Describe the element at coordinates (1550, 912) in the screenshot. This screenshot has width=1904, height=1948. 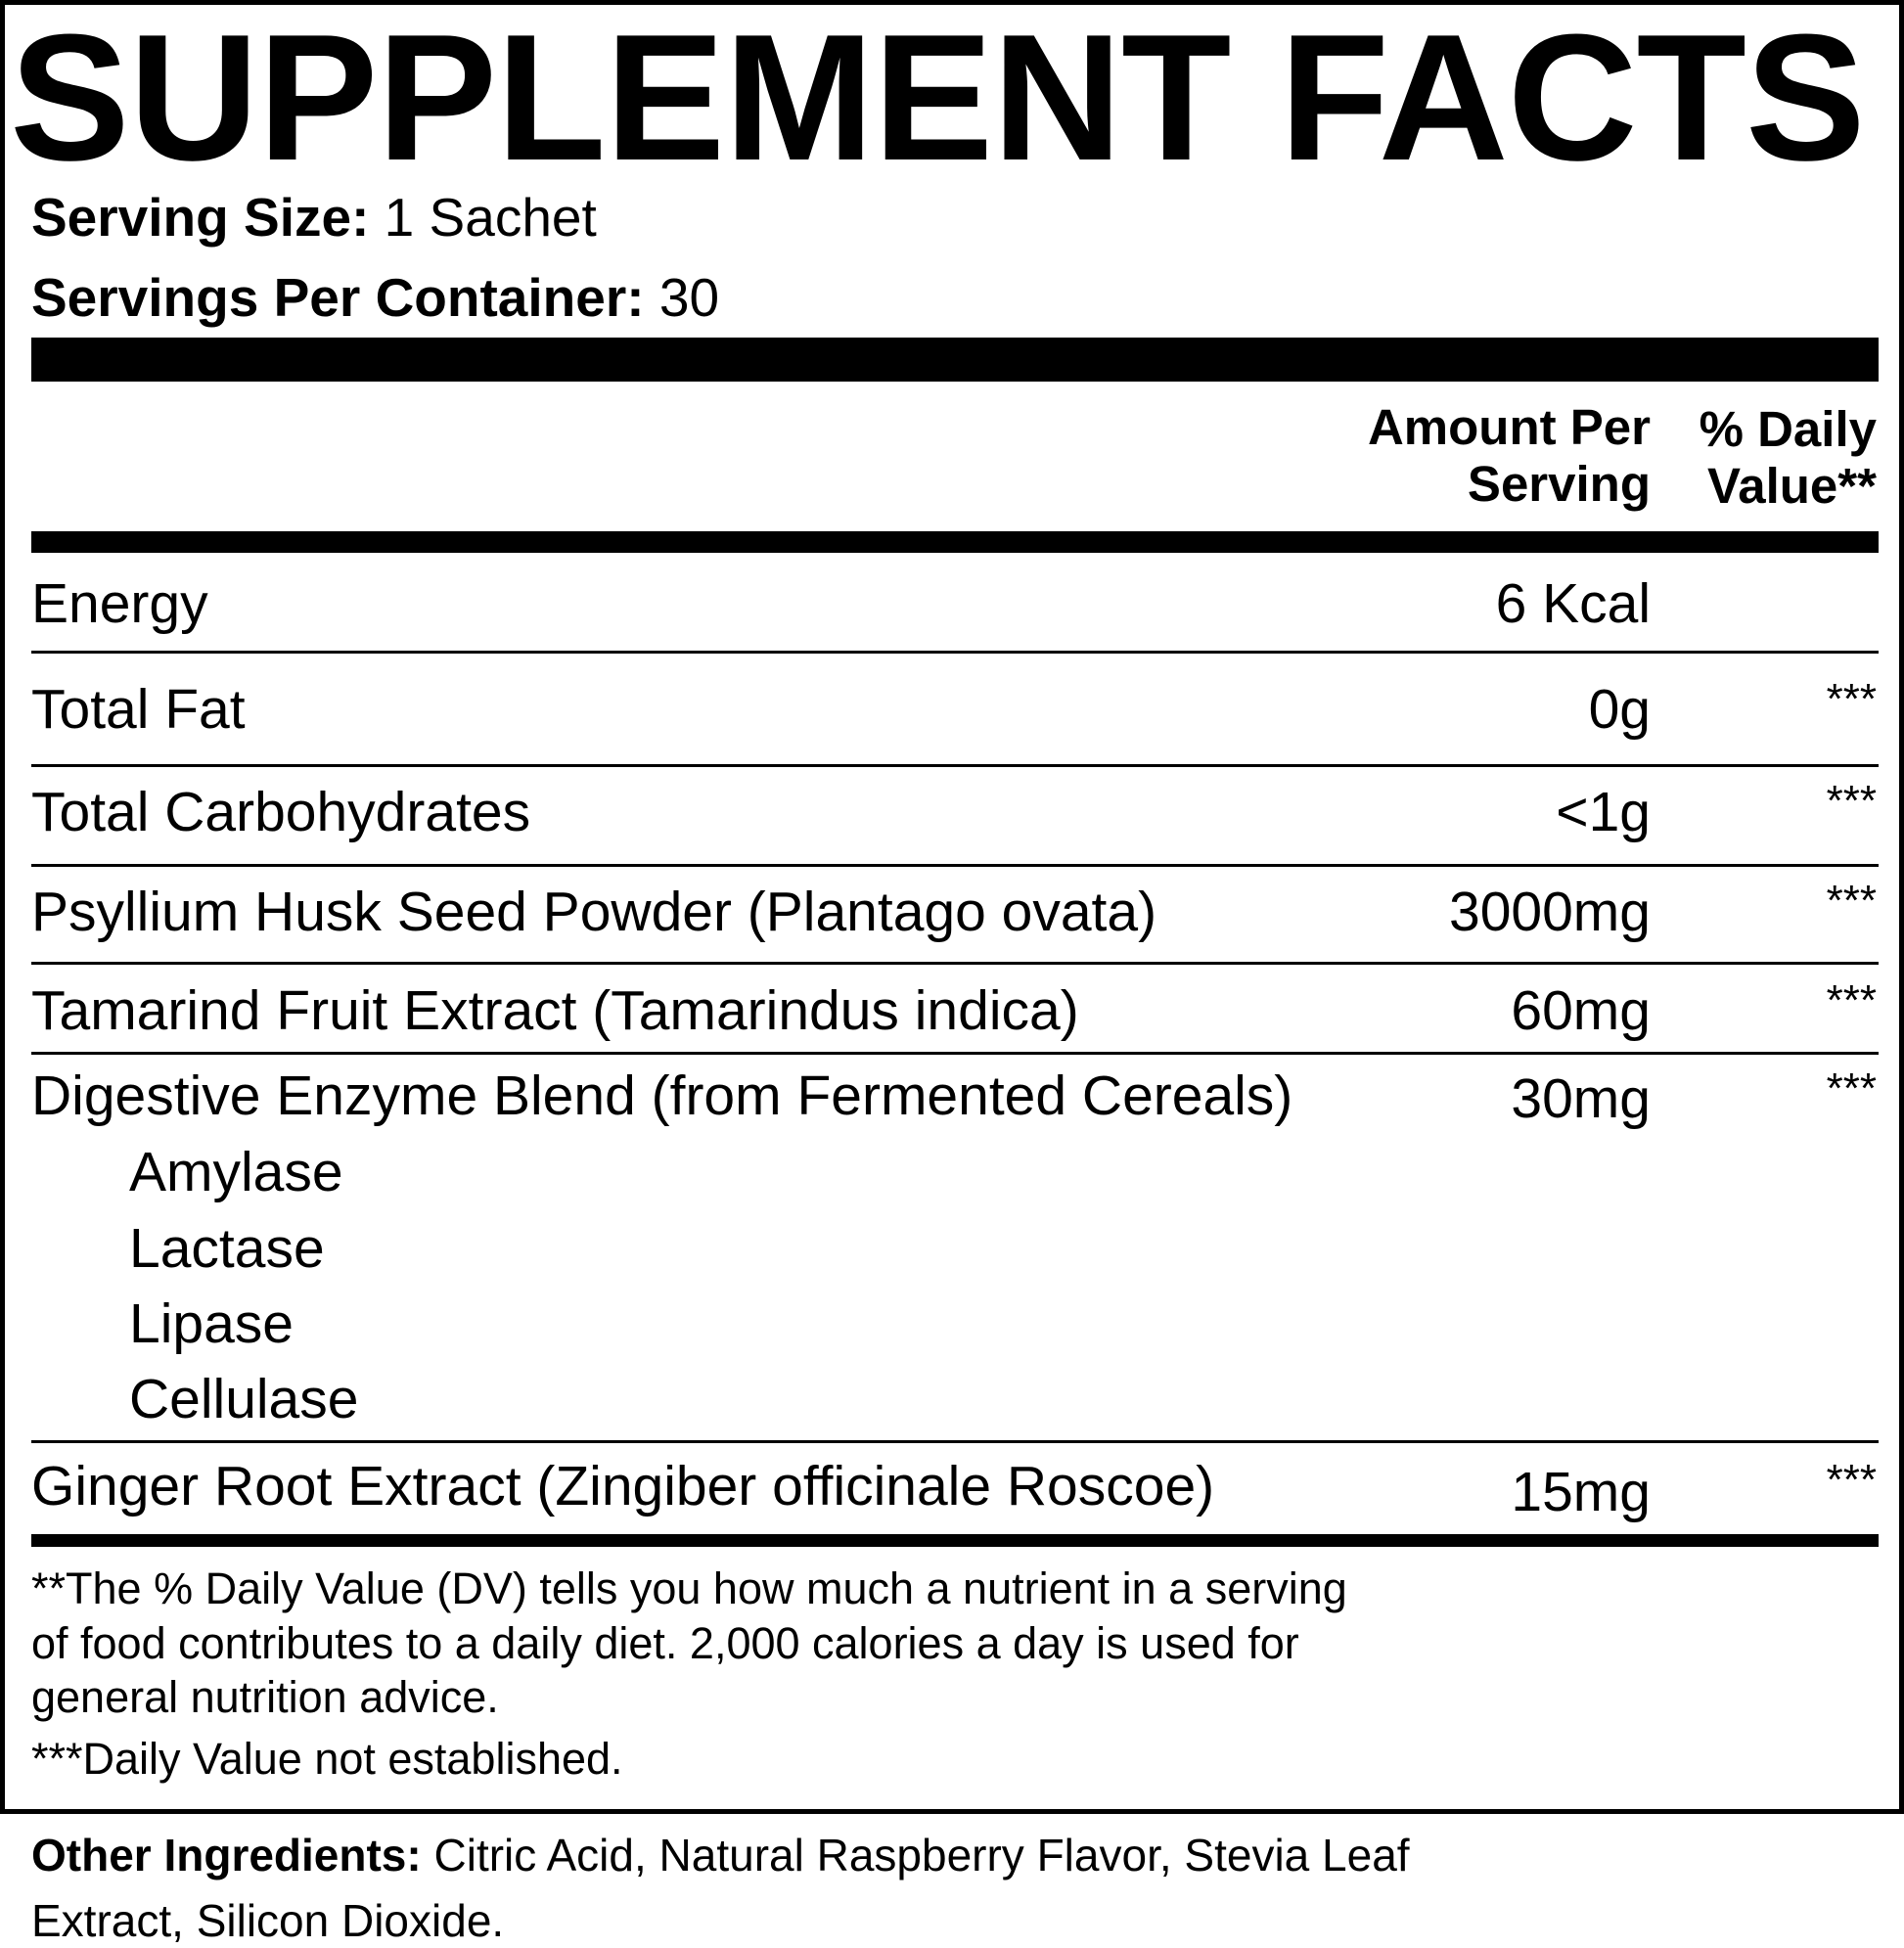
I see `row-amount: 3000mg` at that location.